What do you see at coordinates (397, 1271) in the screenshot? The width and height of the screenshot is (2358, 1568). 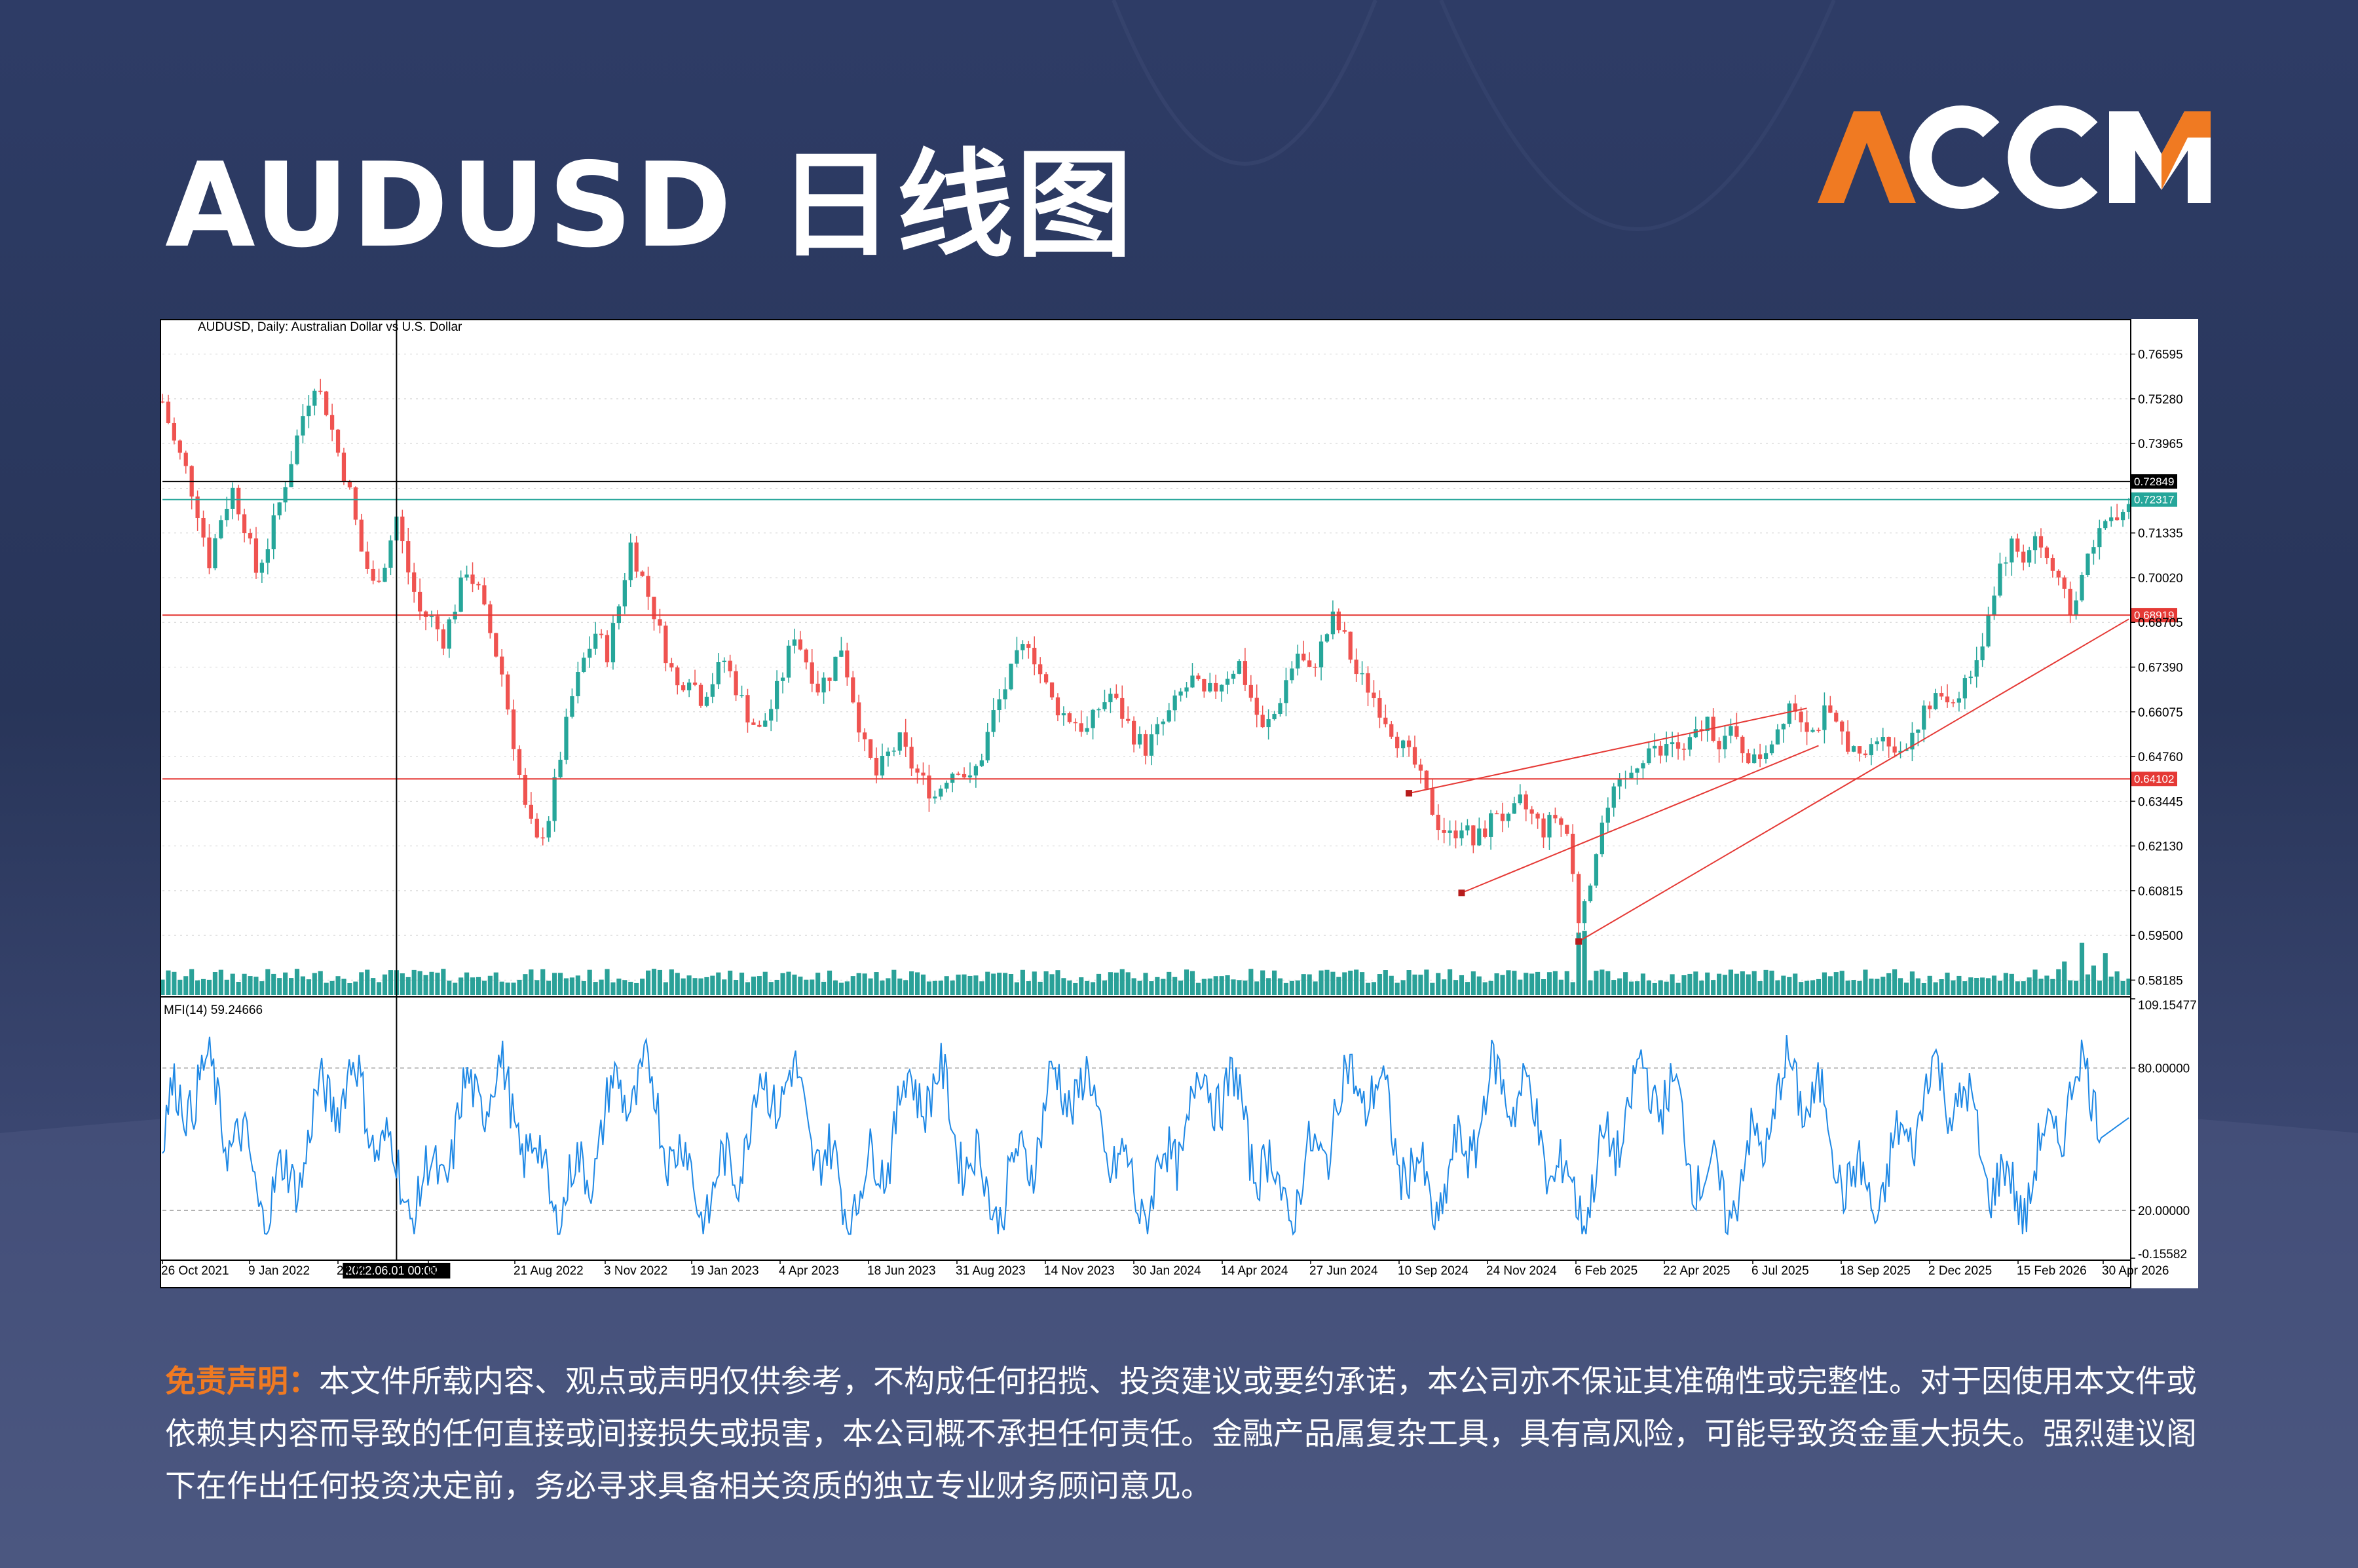 I see `crosshair-time-box` at bounding box center [397, 1271].